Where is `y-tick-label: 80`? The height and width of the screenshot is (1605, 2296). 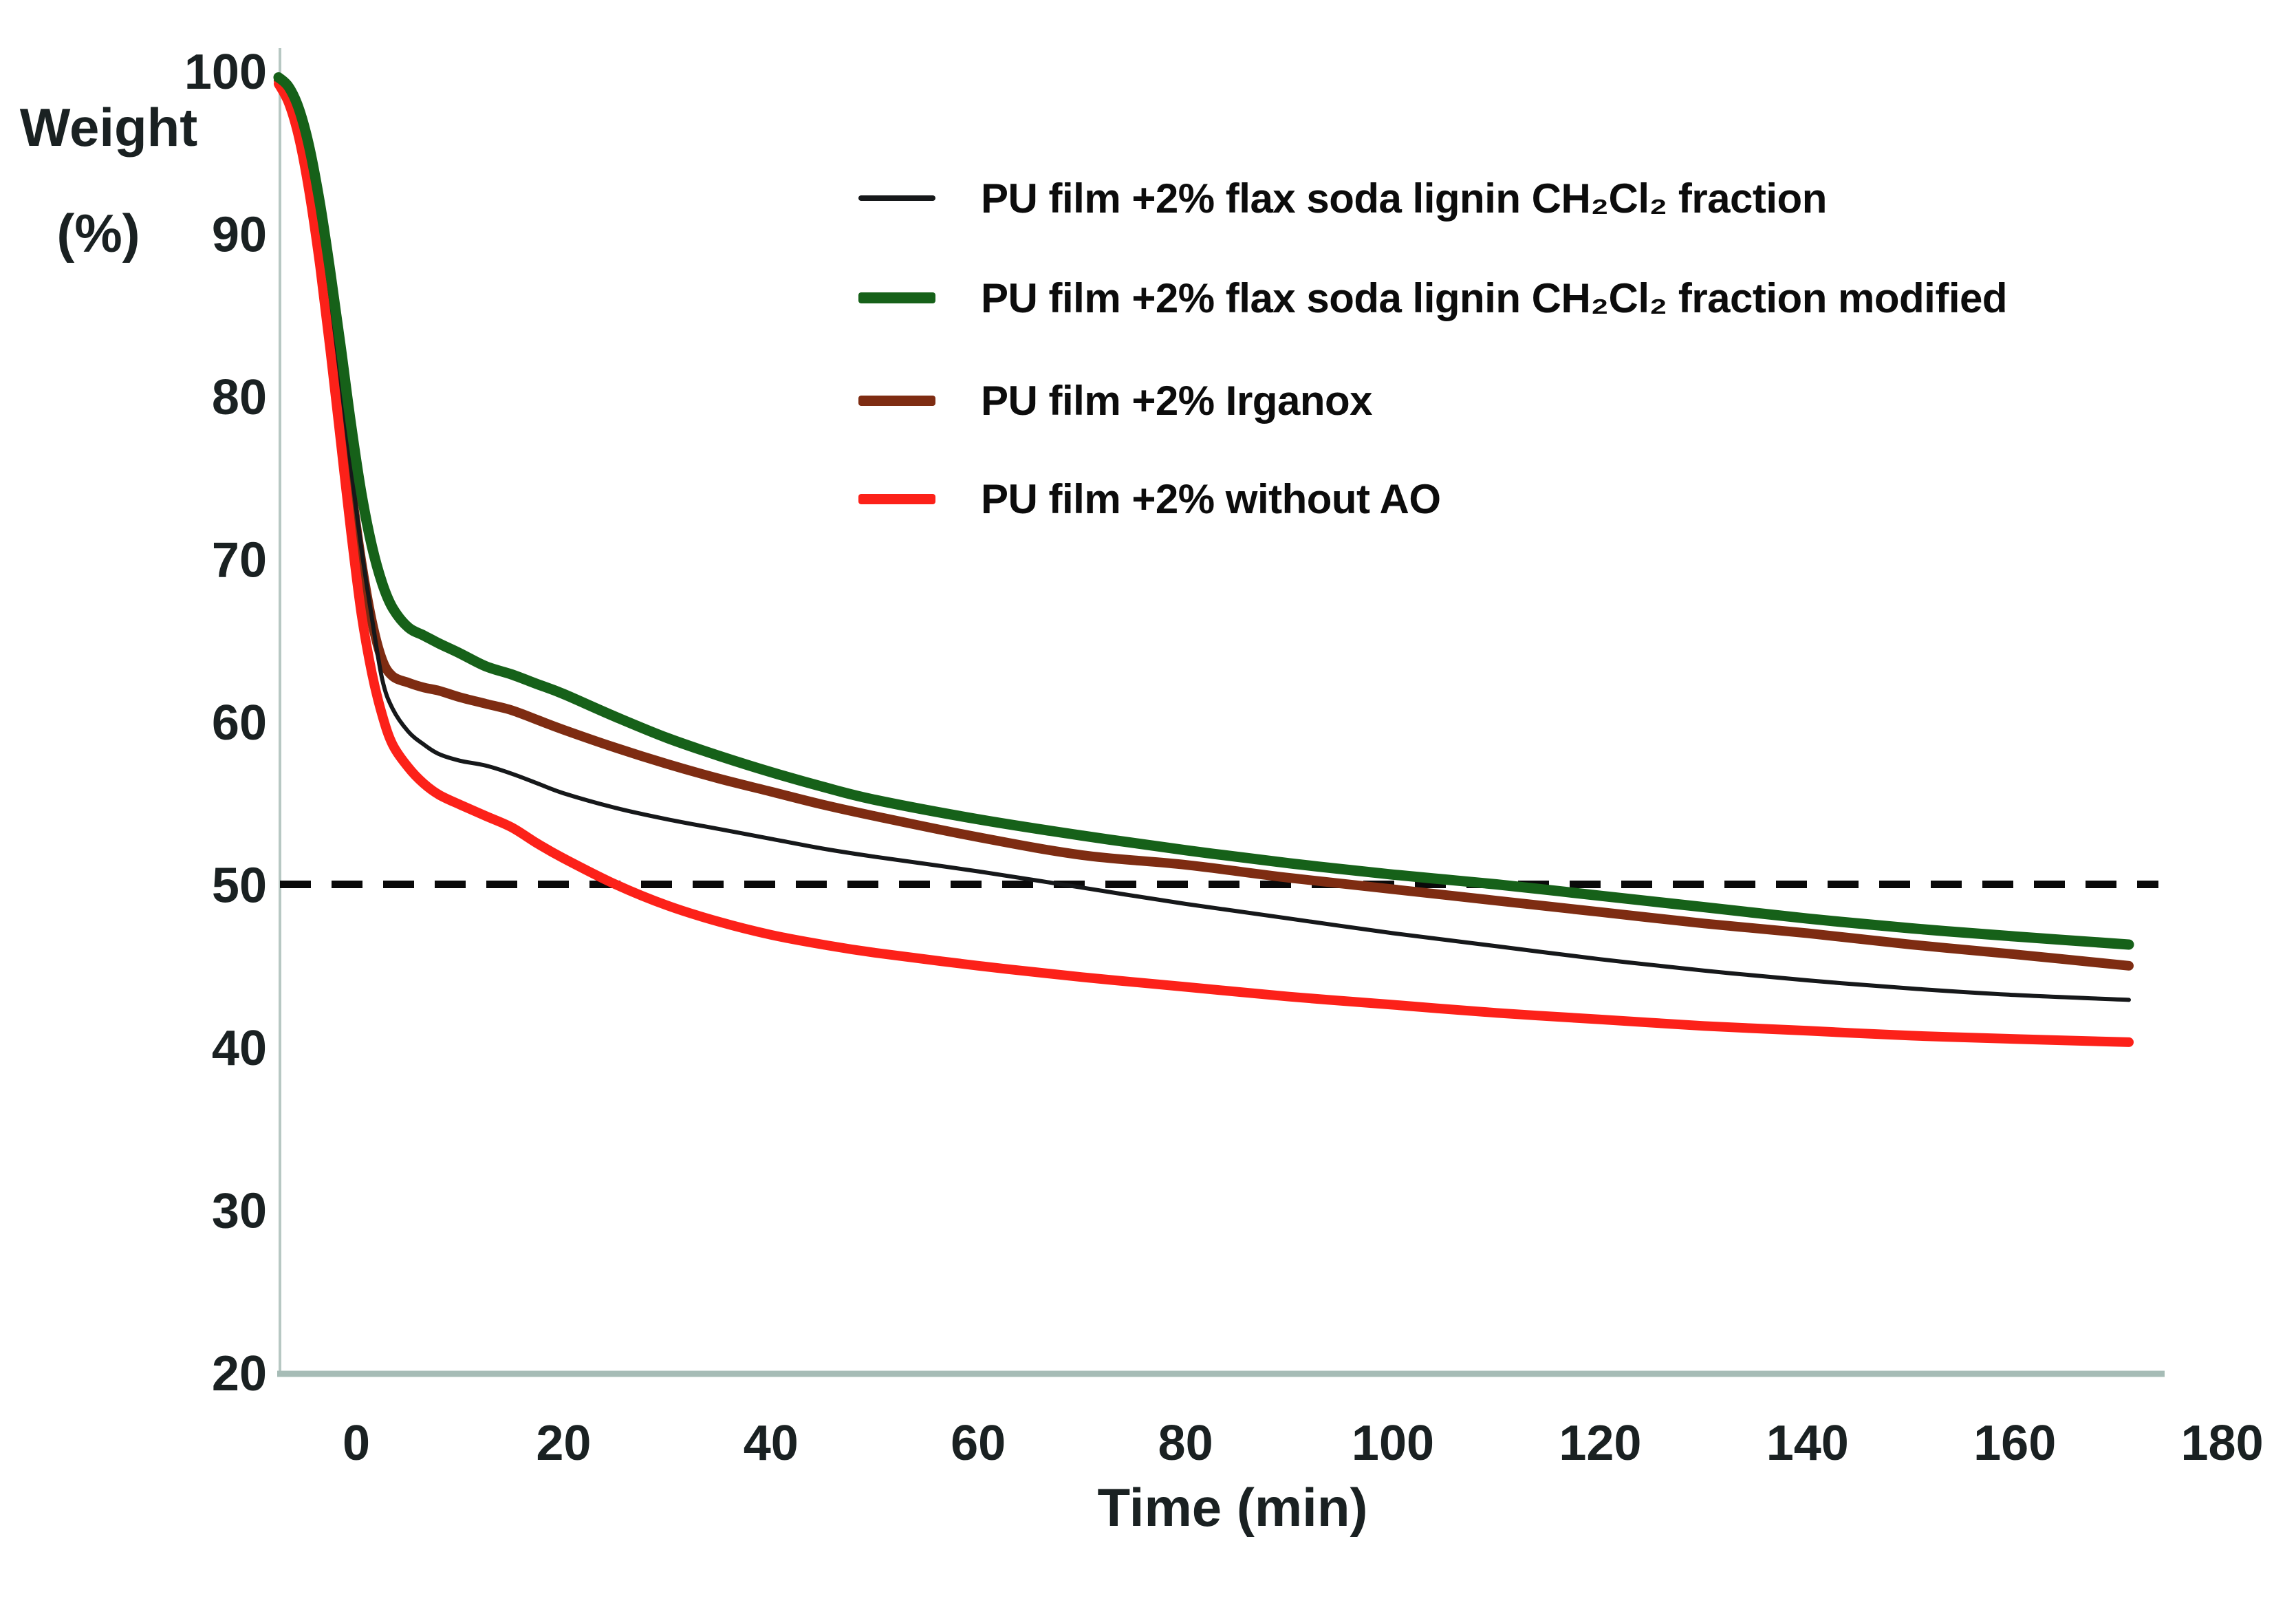
y-tick-label: 80 is located at coordinates (239, 397).